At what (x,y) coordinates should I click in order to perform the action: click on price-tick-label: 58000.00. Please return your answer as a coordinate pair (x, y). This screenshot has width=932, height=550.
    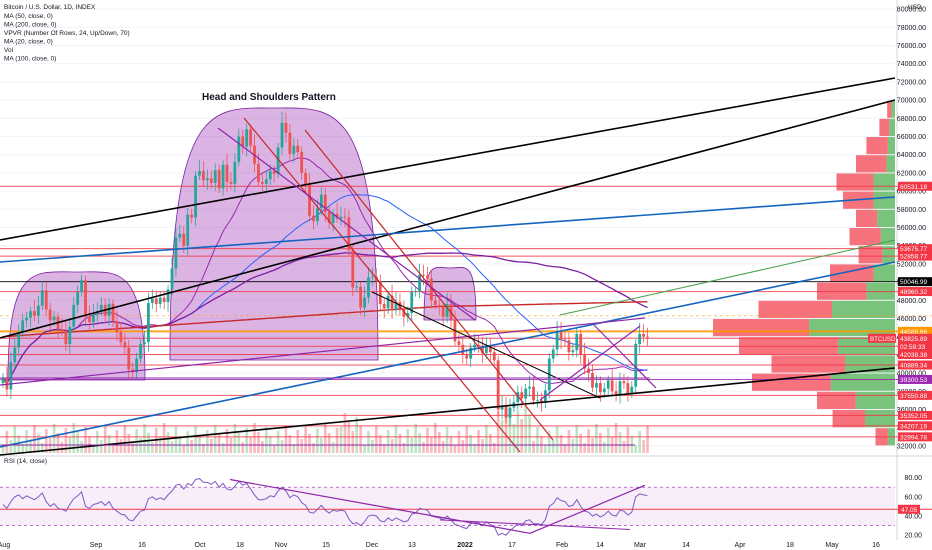
    Looking at the image, I should click on (911, 210).